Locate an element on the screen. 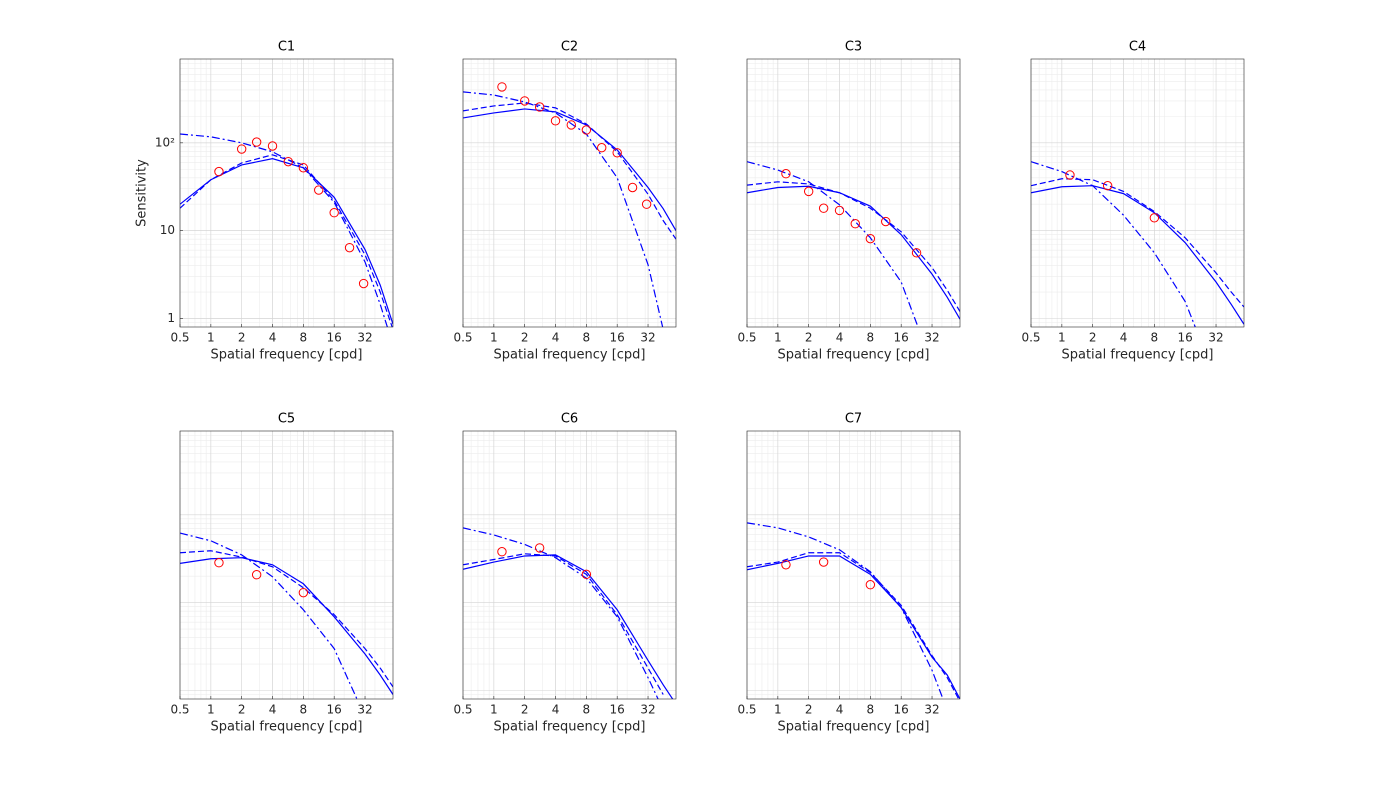  subplot-title: C2 is located at coordinates (569, 47).